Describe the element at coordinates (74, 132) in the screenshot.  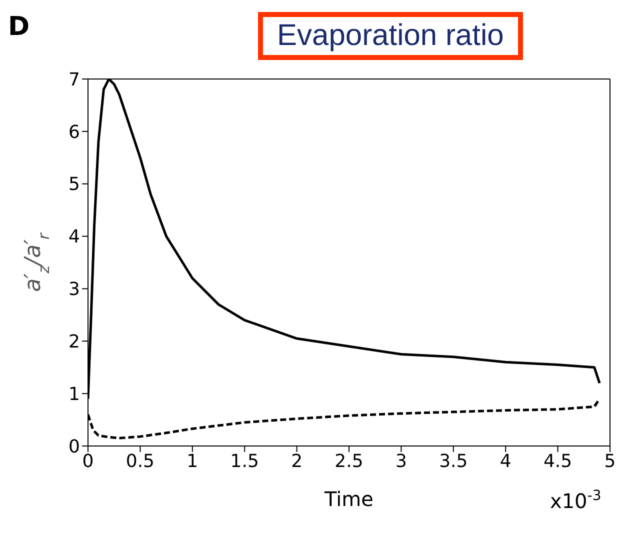
I see `y-tick-label: 6` at that location.